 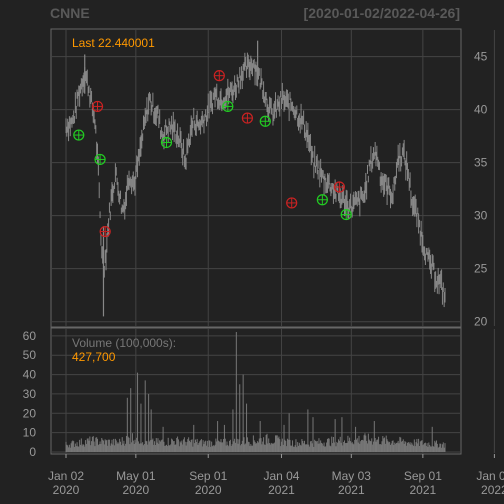 What do you see at coordinates (481, 110) in the screenshot?
I see `price-tick-label: 40` at bounding box center [481, 110].